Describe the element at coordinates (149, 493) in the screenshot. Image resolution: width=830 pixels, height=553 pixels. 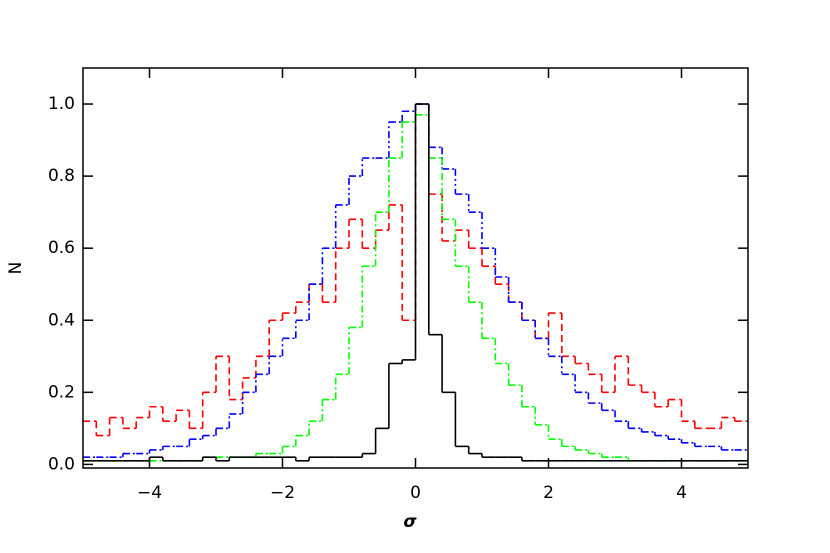
I see `x-tick-label: −4` at that location.